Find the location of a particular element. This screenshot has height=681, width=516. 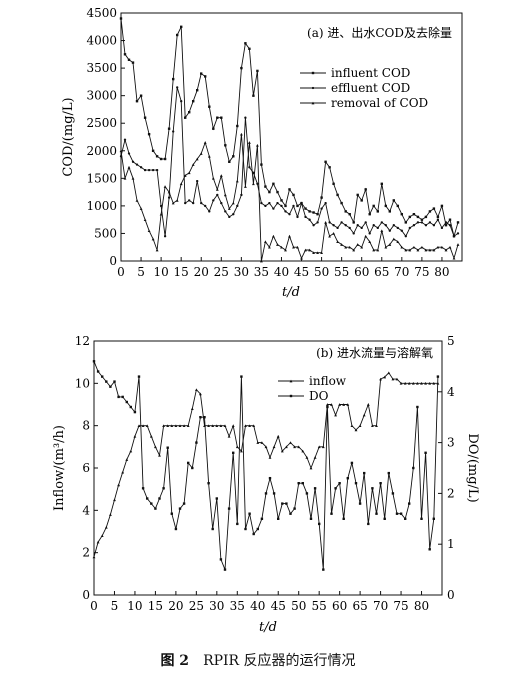

y2-tick-label: 0 is located at coordinates (451, 595).